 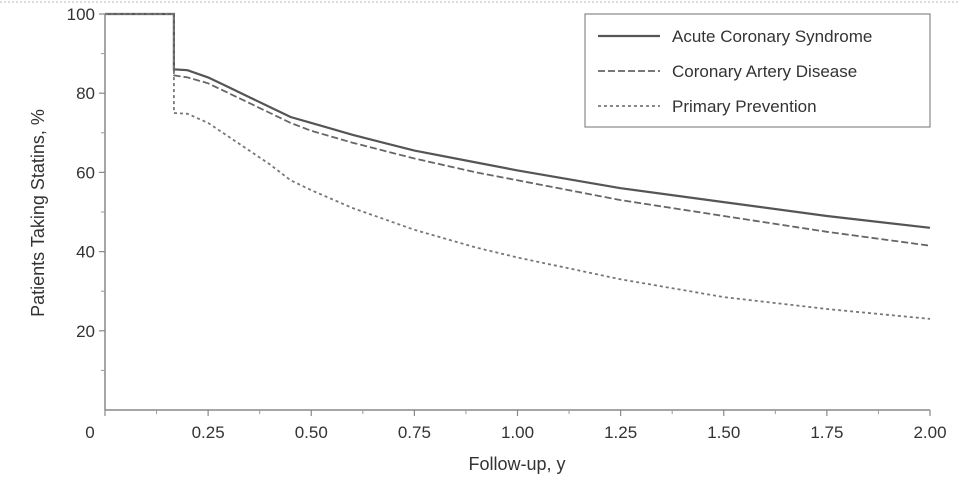 What do you see at coordinates (414, 432) in the screenshot?
I see `x-tick-label: 0.75` at bounding box center [414, 432].